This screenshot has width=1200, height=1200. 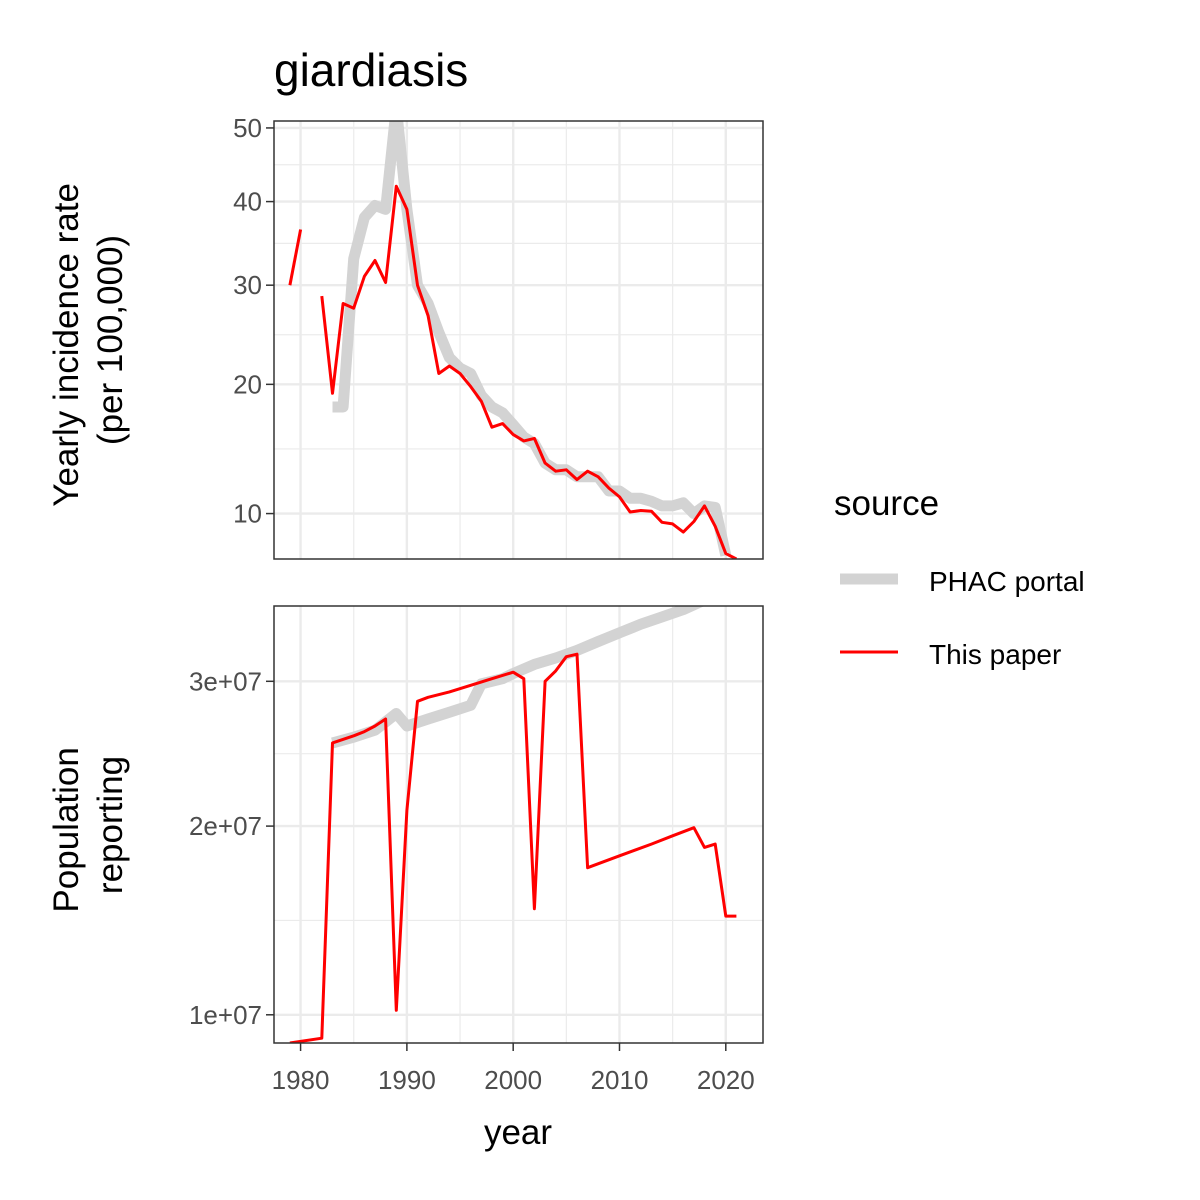 I want to click on y-tick-label: 1e+07, so click(x=225, y=1015).